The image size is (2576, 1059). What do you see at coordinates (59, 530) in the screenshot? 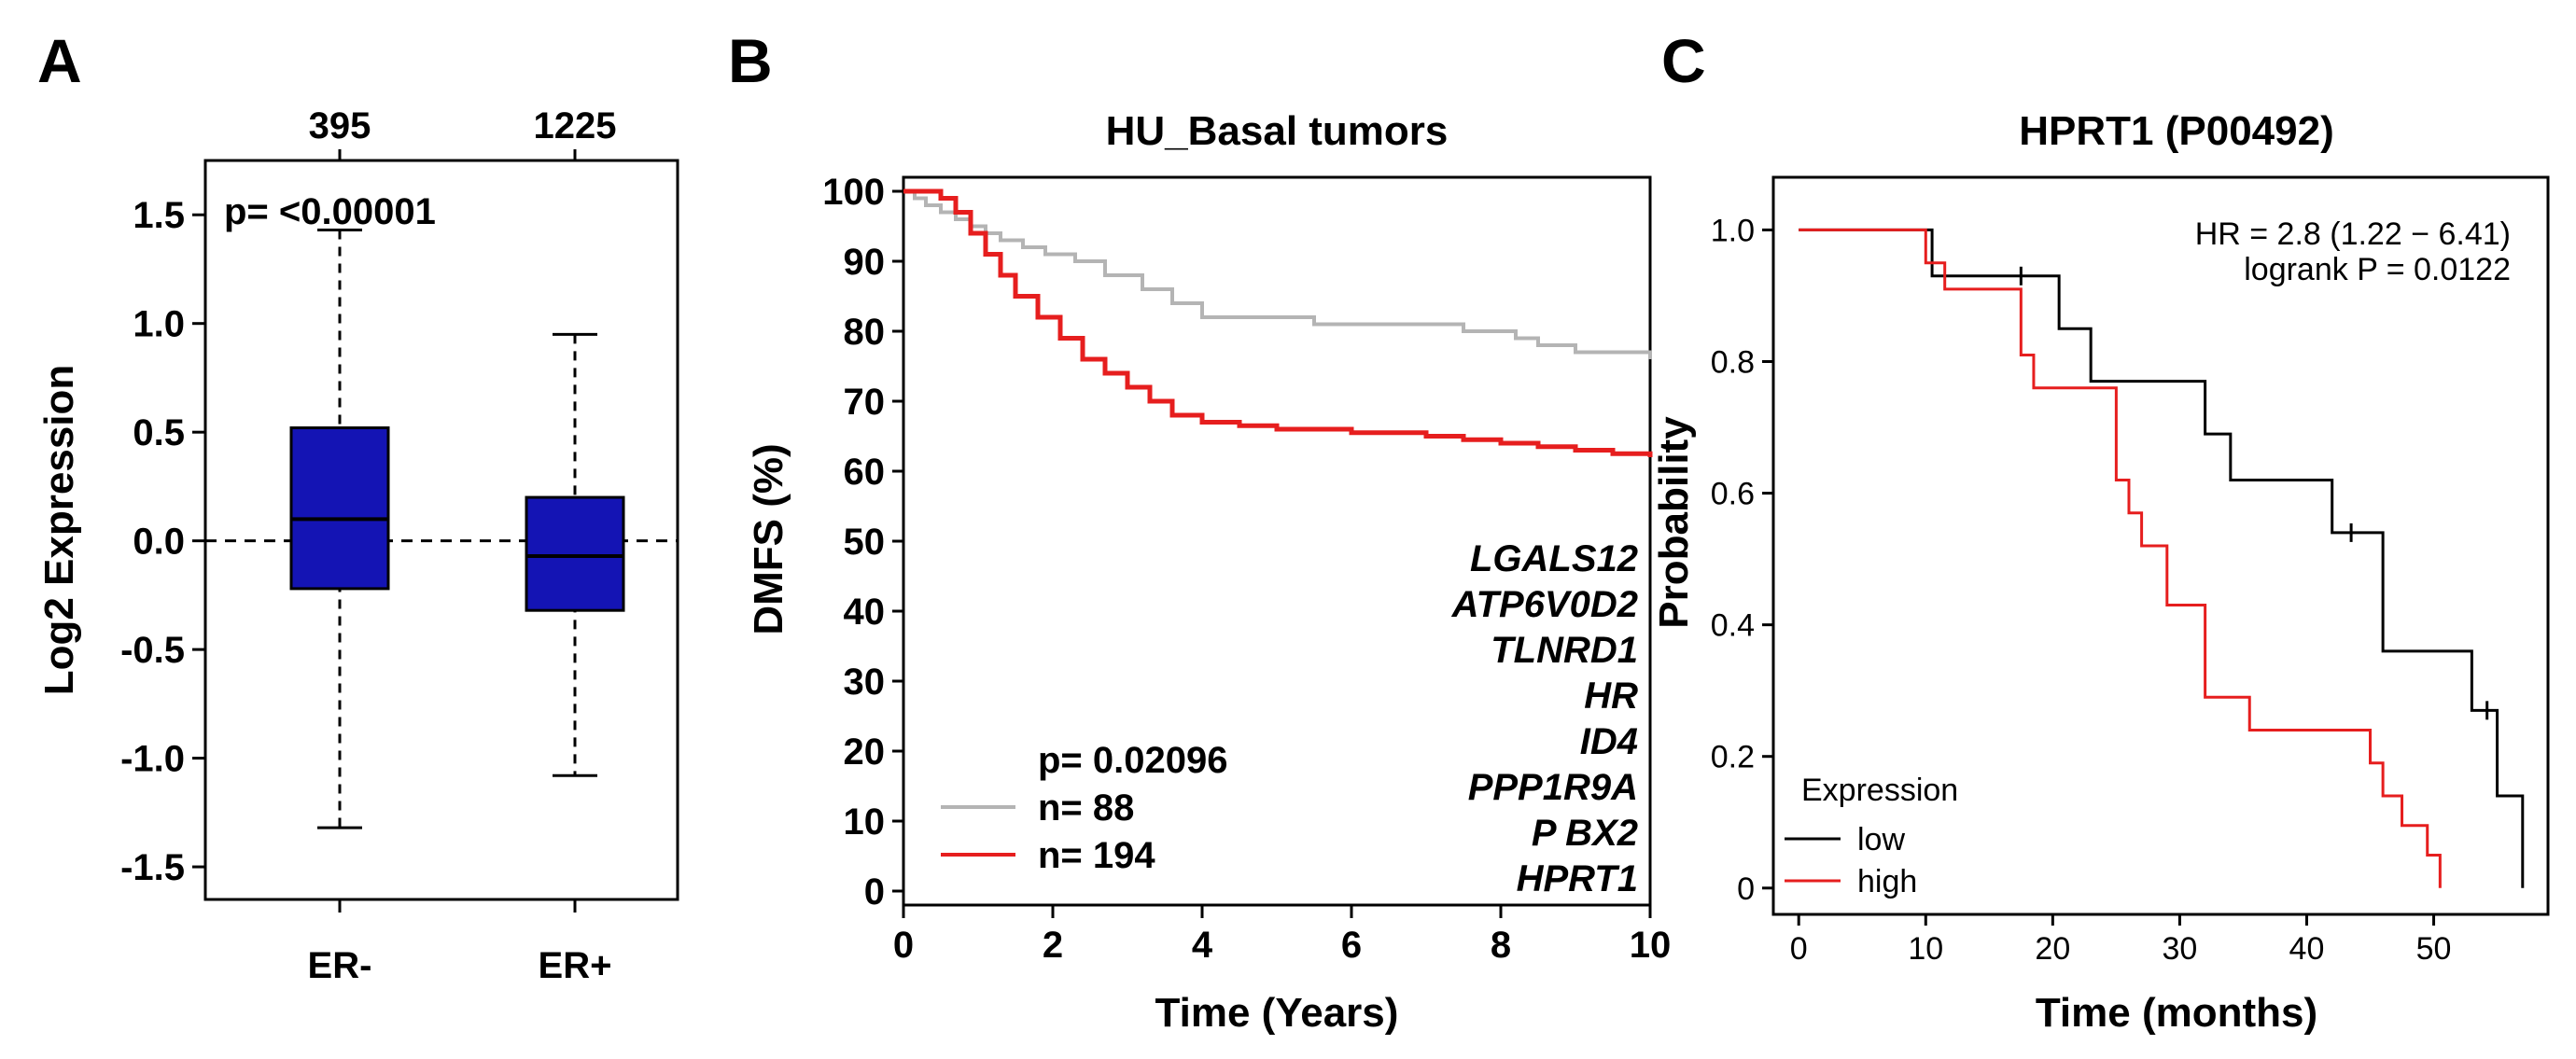
I see `panel-a-ylabel: Log2 Expression` at bounding box center [59, 530].